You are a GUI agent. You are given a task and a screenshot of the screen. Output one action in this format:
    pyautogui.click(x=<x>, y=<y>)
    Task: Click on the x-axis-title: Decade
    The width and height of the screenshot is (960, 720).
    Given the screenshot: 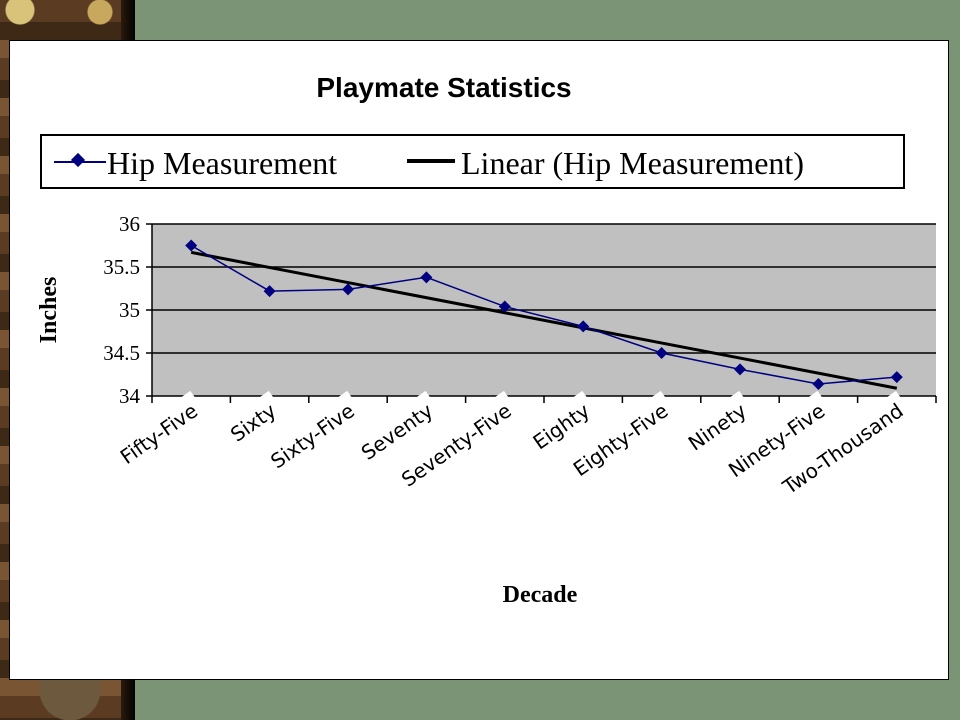 What is the action you would take?
    pyautogui.click(x=540, y=595)
    